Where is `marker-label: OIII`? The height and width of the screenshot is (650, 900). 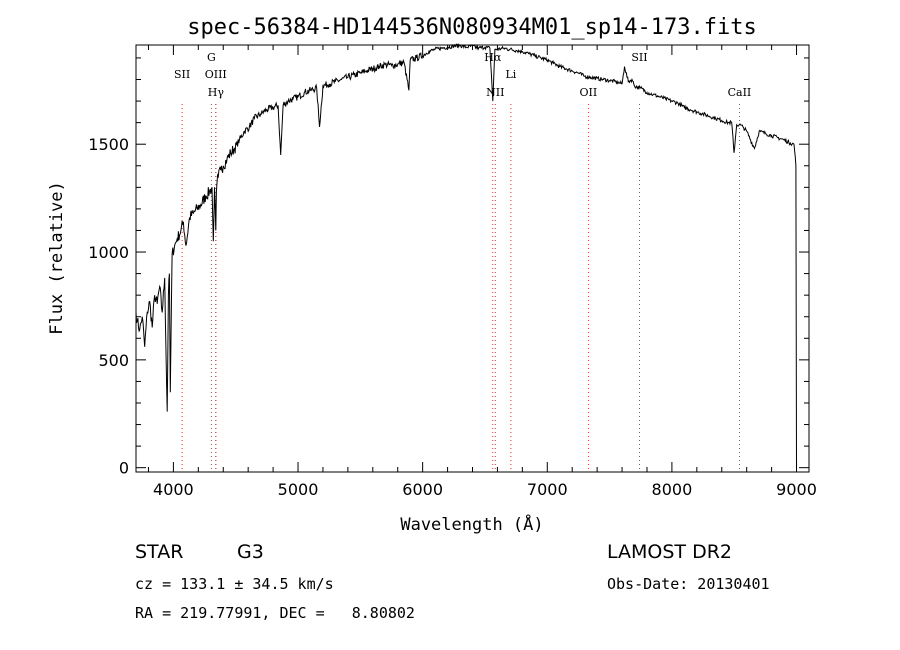 marker-label: OIII is located at coordinates (216, 74).